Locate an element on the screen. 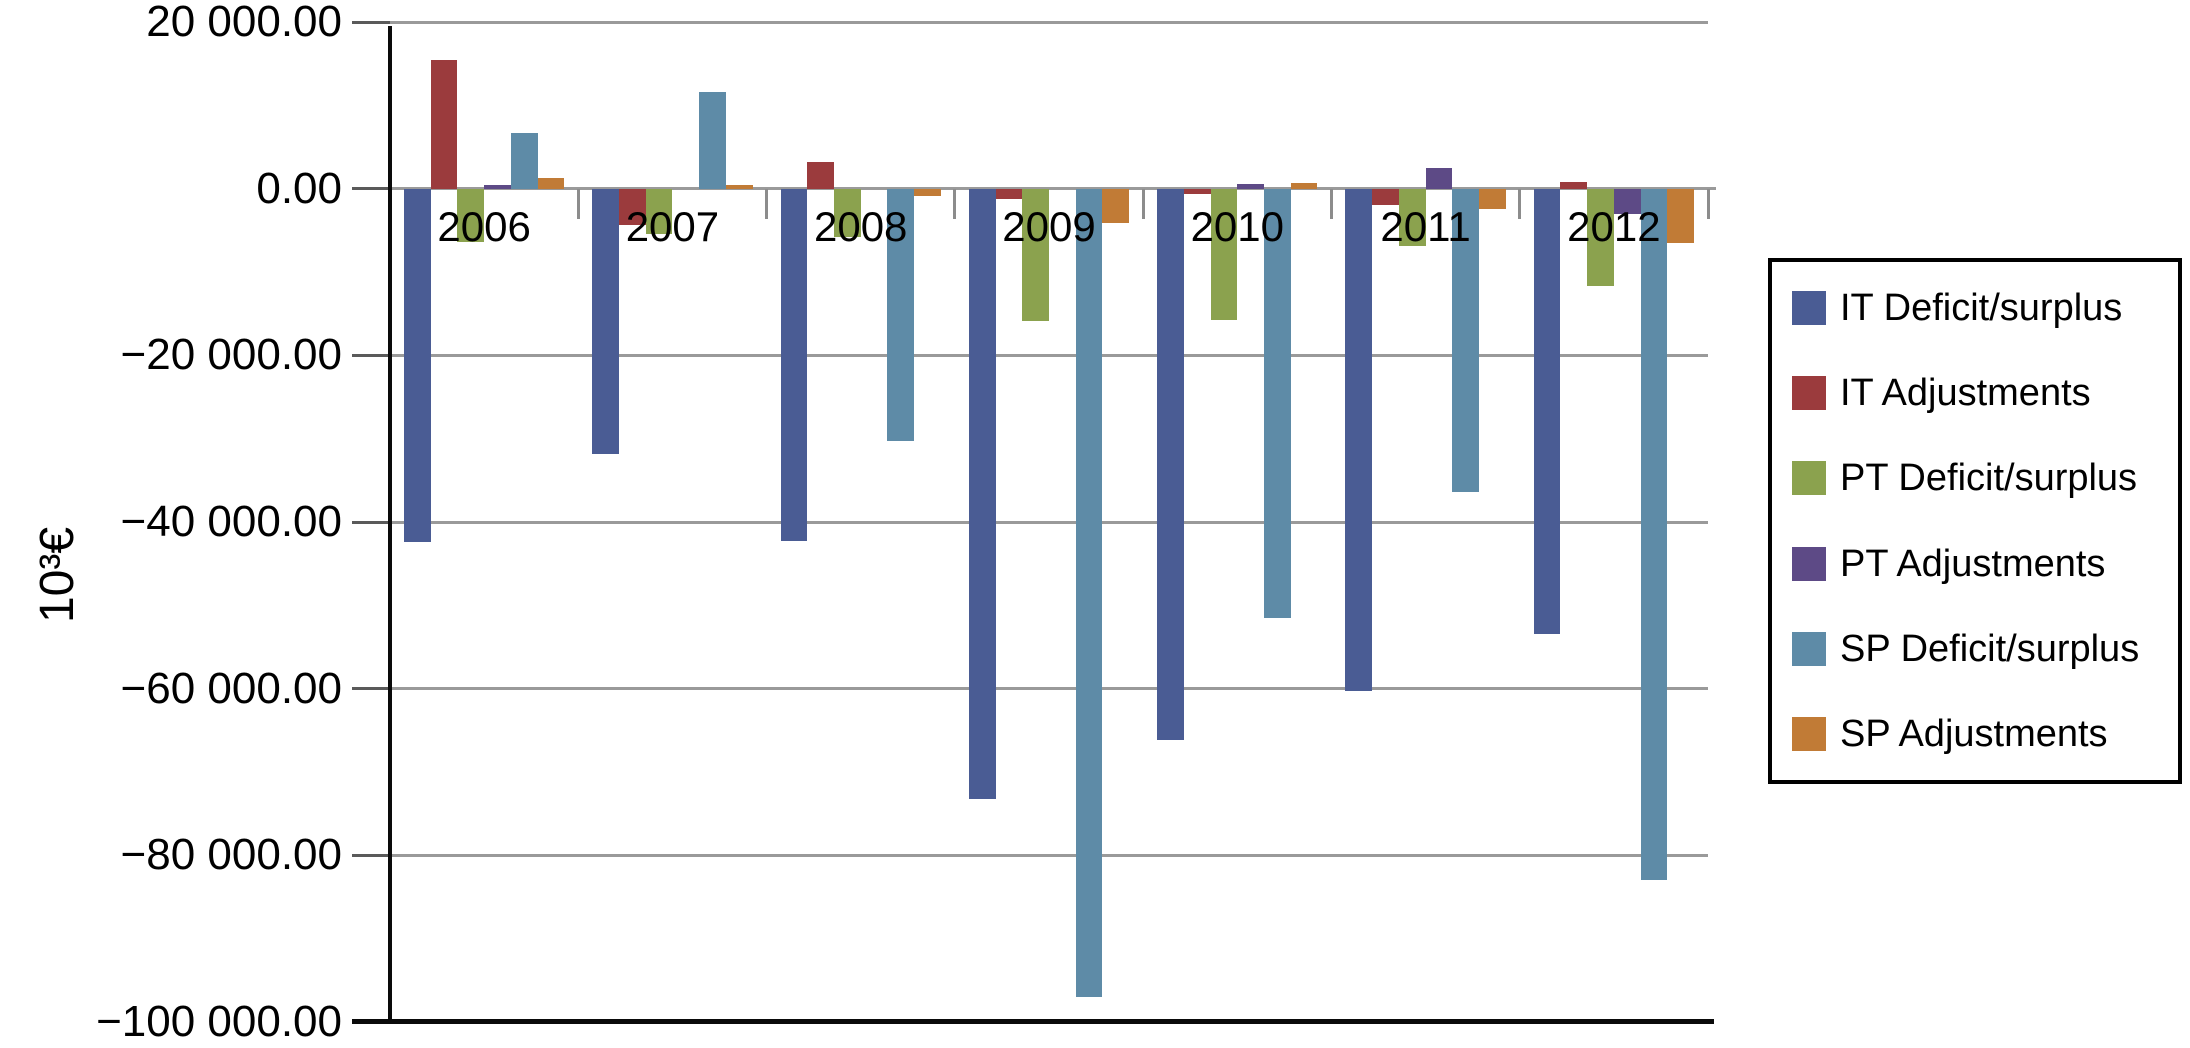 This screenshot has height=1048, width=2190. legend-item: IT Adjustments is located at coordinates (1980, 393).